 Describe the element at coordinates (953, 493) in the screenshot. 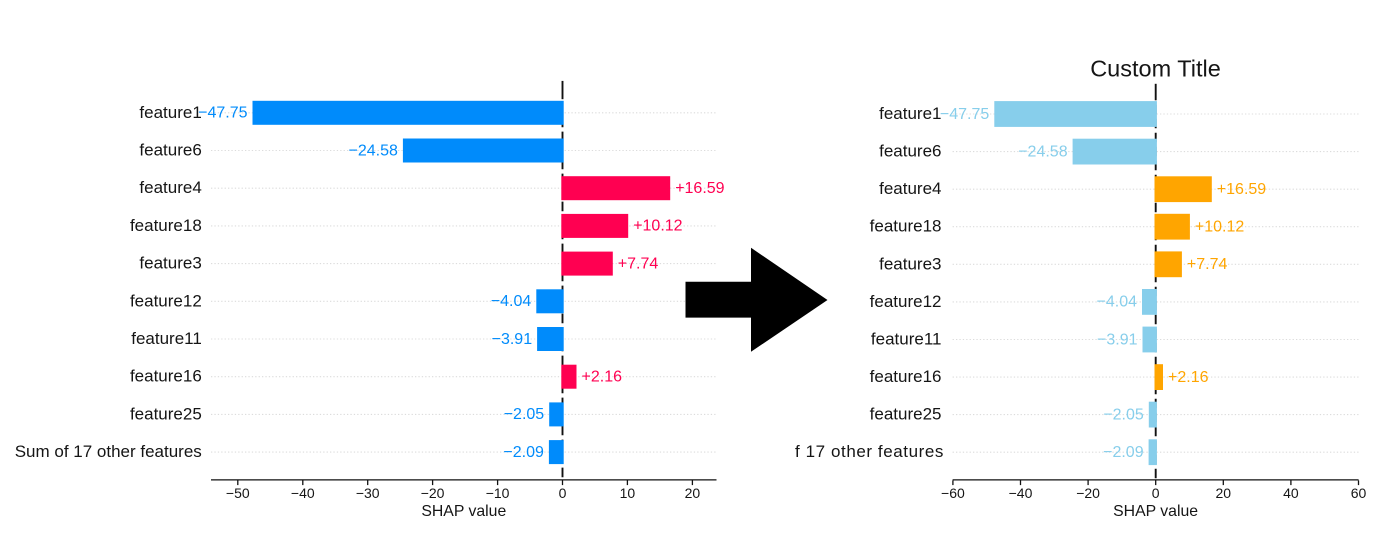

I see `svg-text: −60` at that location.